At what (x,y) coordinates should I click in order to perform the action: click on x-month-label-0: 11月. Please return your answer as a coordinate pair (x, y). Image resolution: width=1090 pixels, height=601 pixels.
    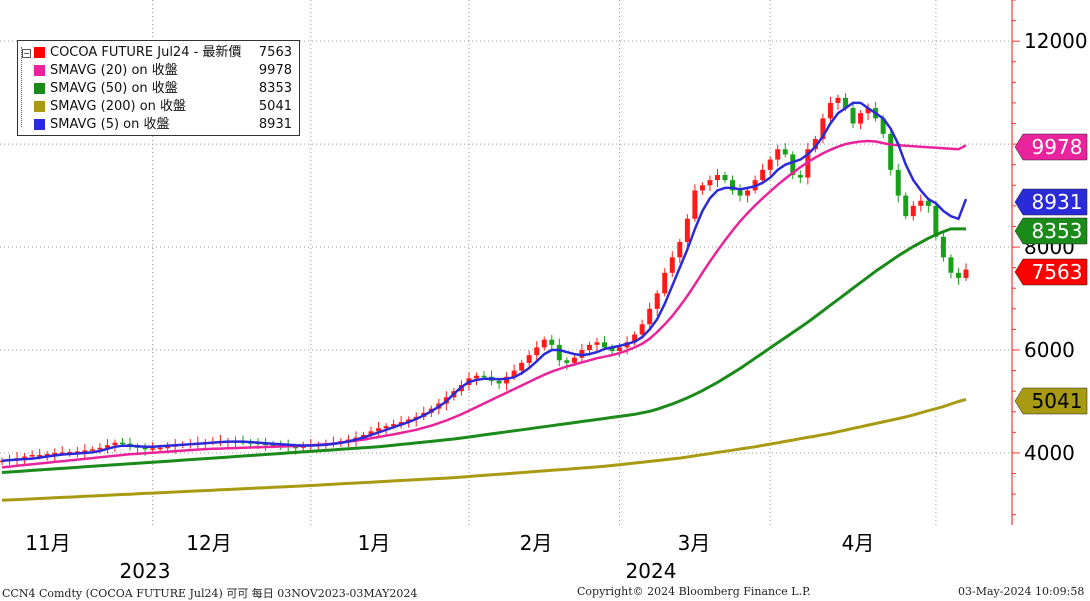
    Looking at the image, I should click on (47, 543).